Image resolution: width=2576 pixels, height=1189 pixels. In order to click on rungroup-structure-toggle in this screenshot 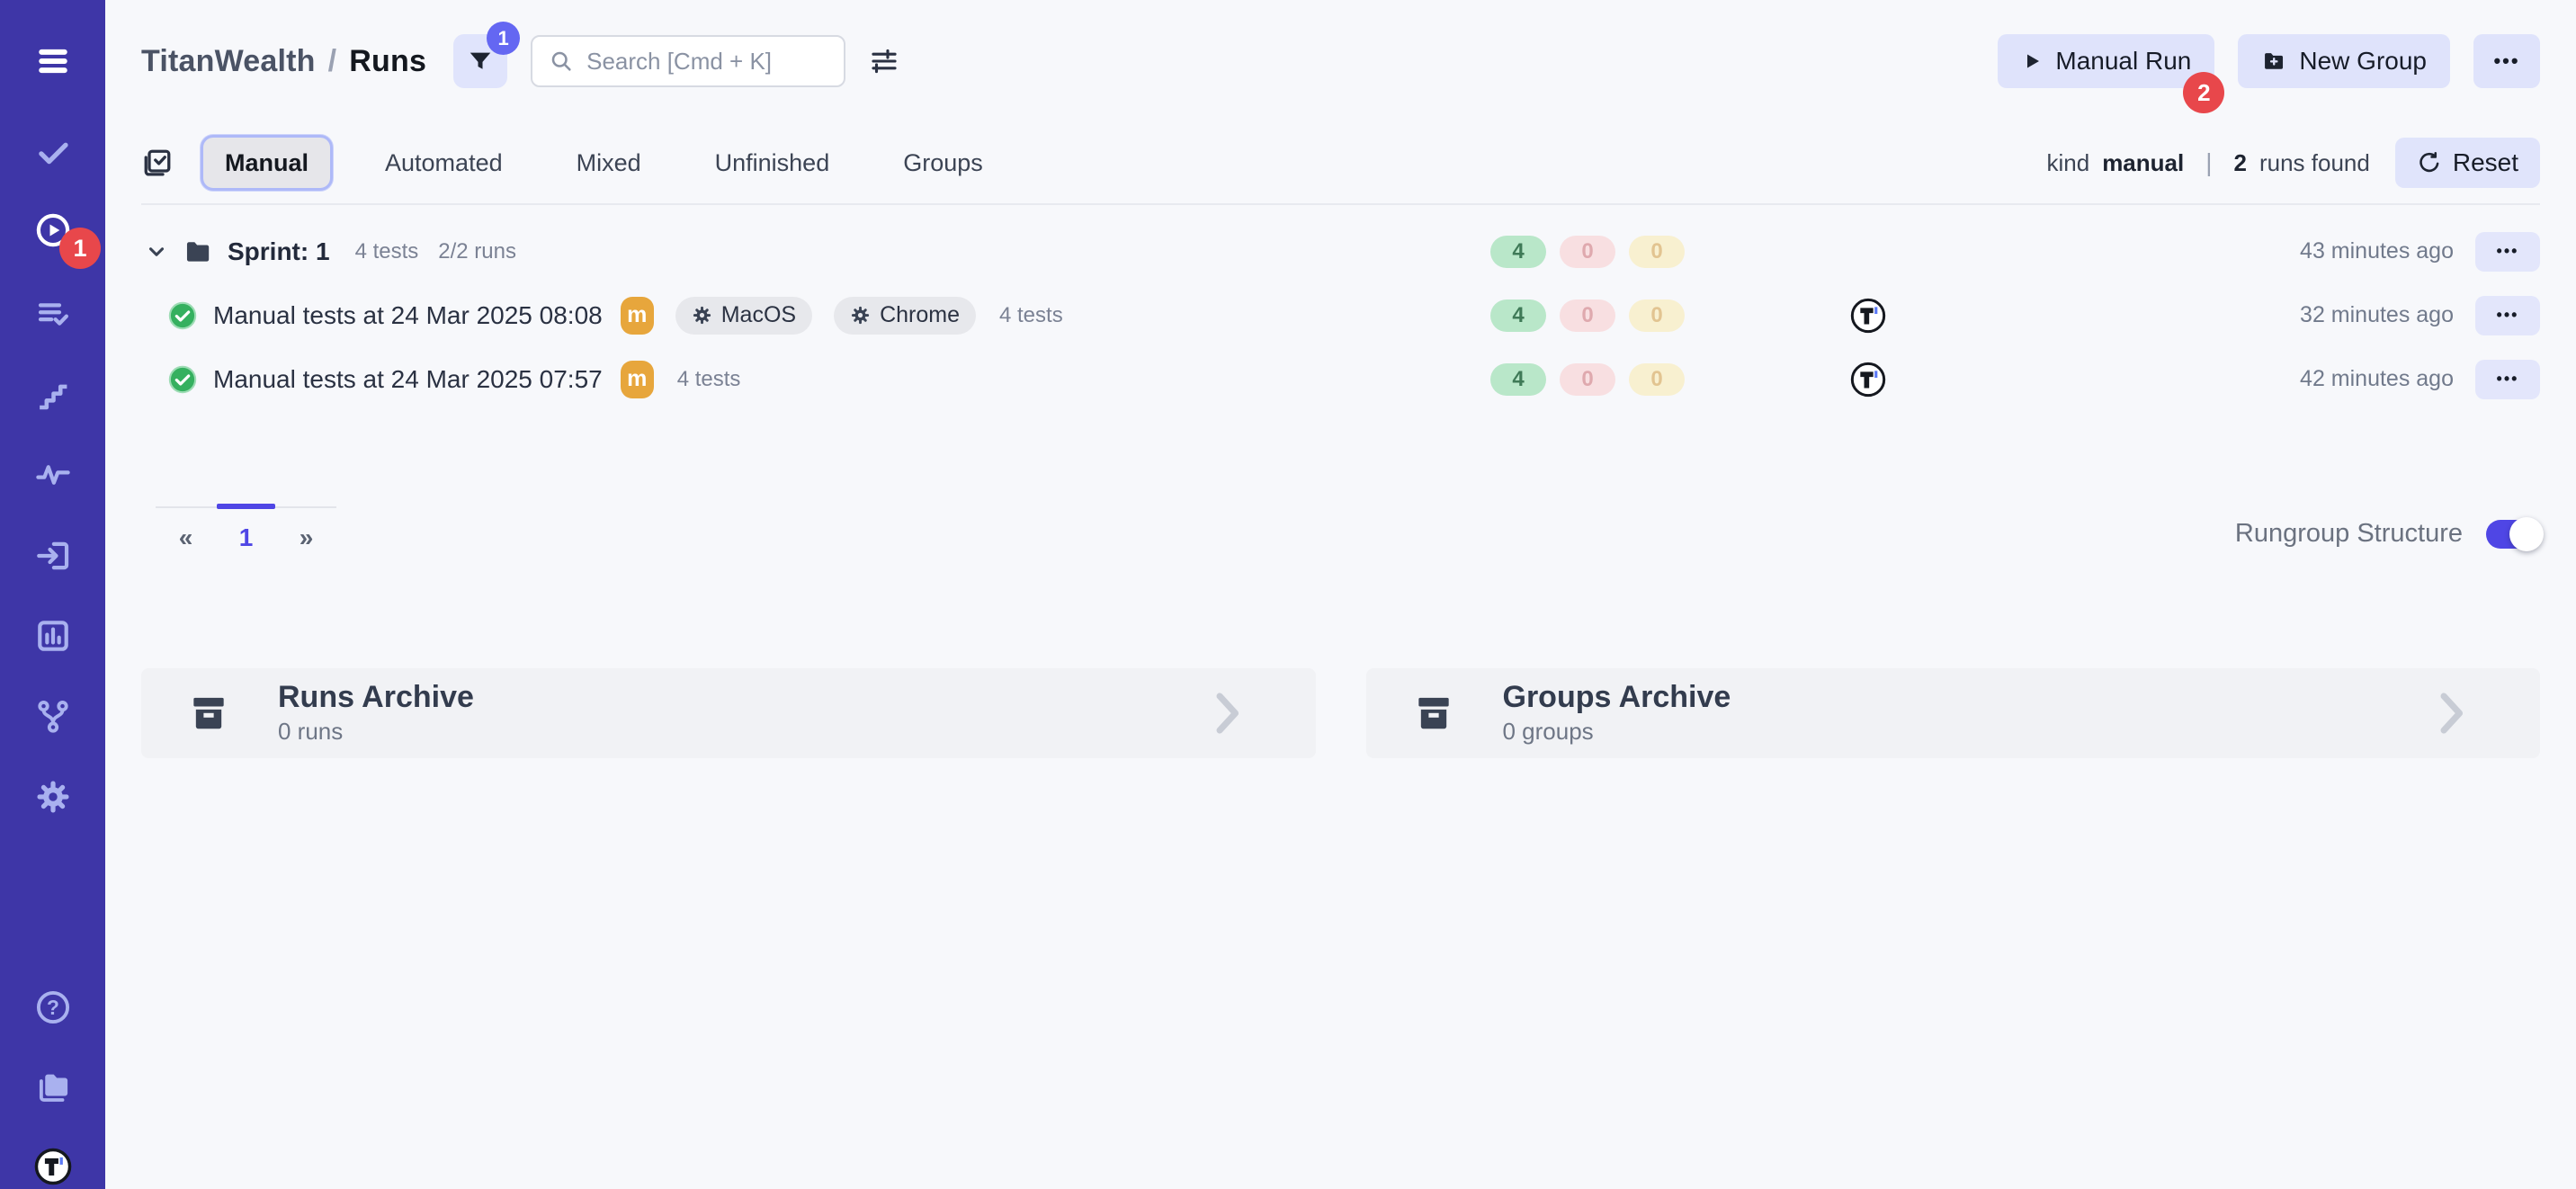, I will do `click(2515, 534)`.